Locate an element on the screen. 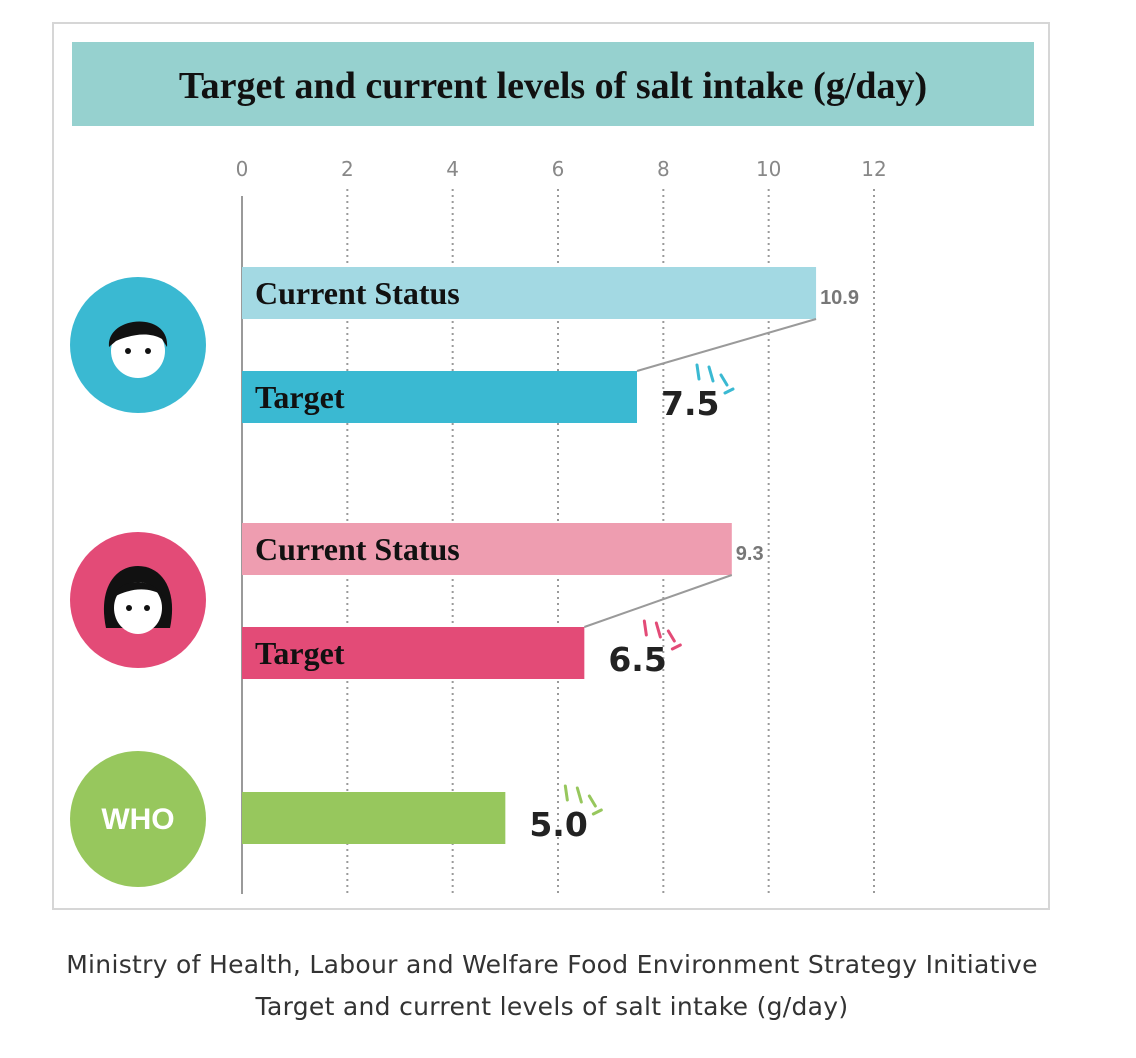  group-icon-circle is located at coordinates (138, 819).